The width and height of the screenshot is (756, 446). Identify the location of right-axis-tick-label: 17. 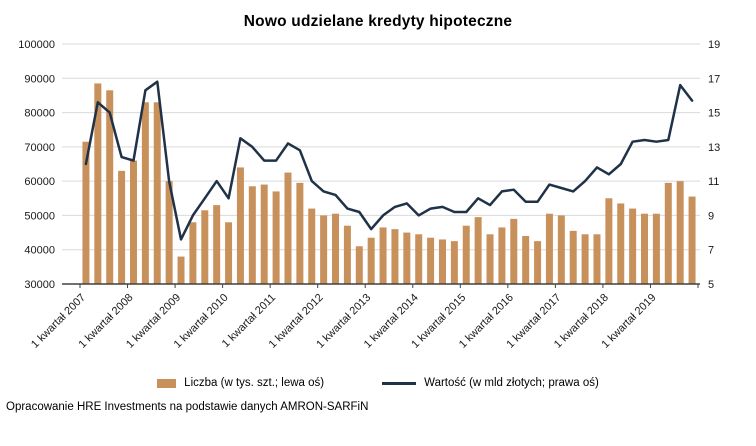
(714, 79).